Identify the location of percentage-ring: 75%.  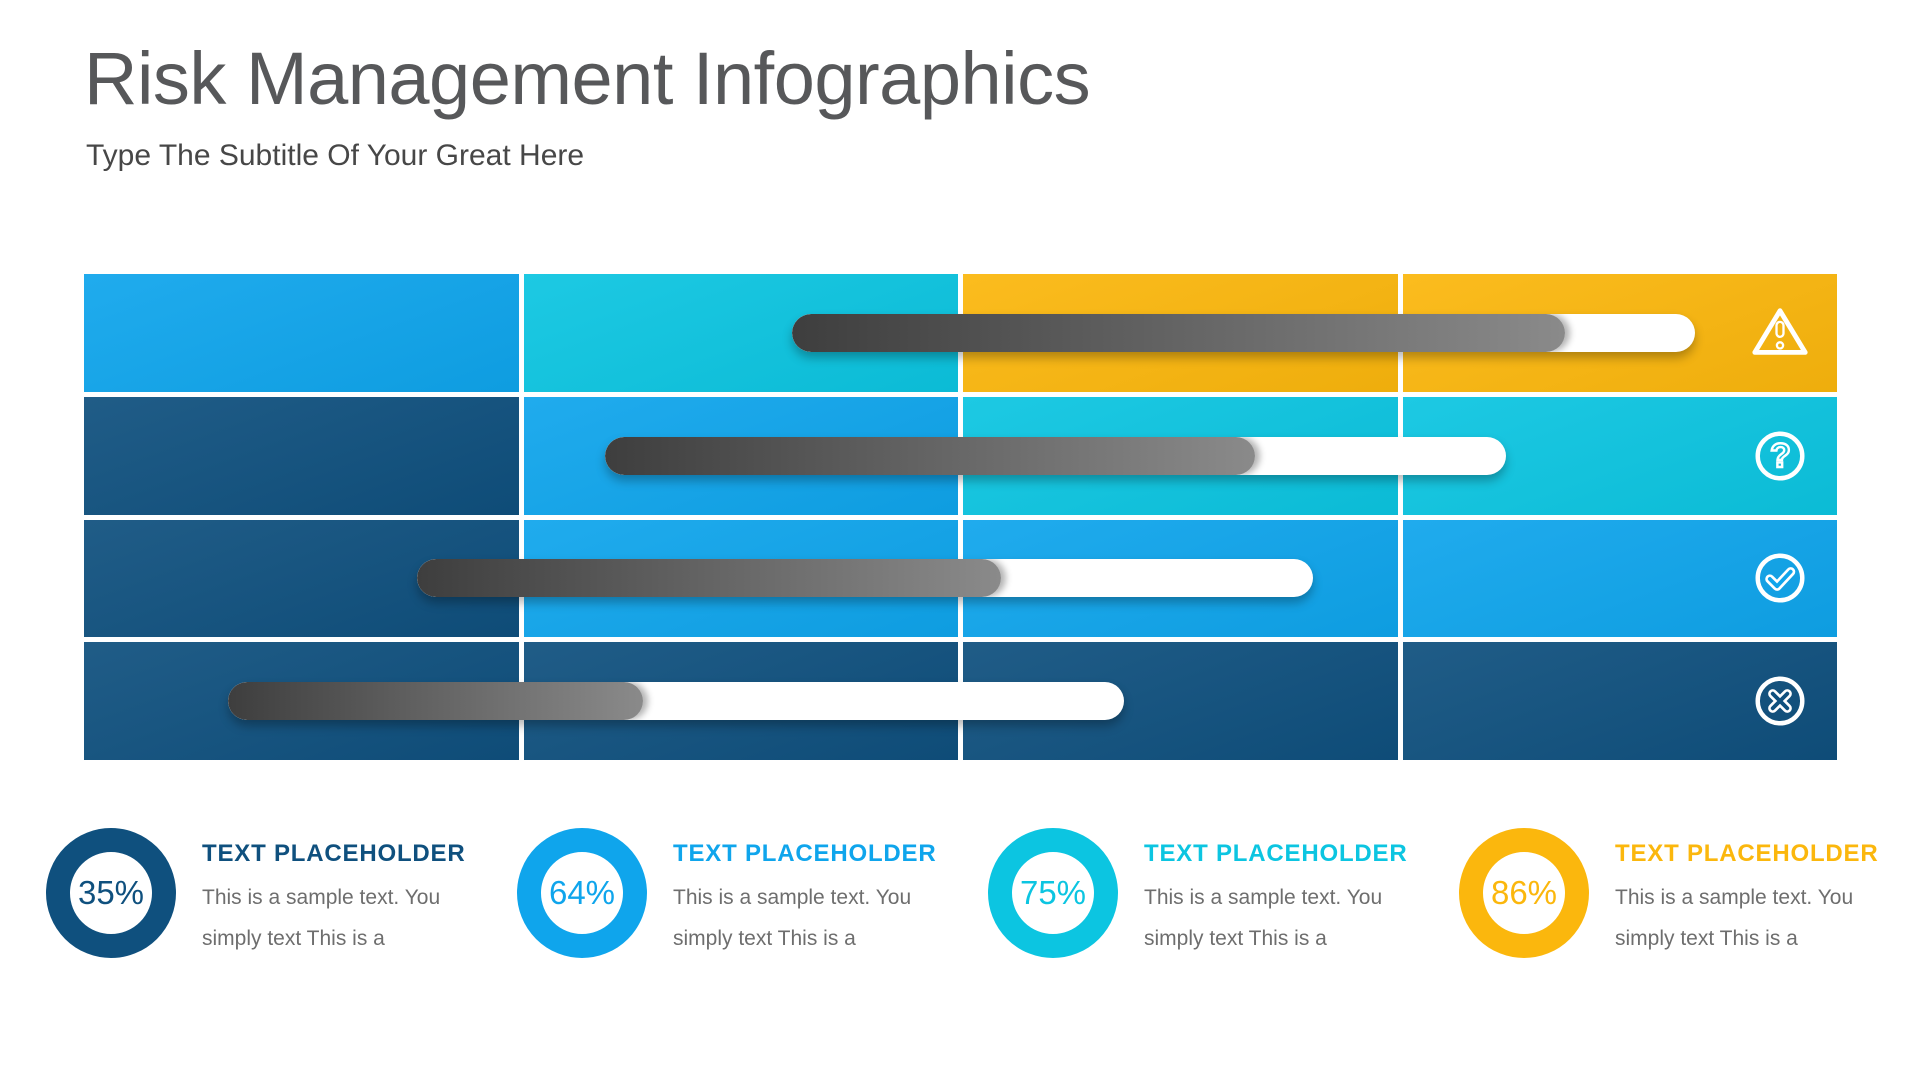
(1053, 893).